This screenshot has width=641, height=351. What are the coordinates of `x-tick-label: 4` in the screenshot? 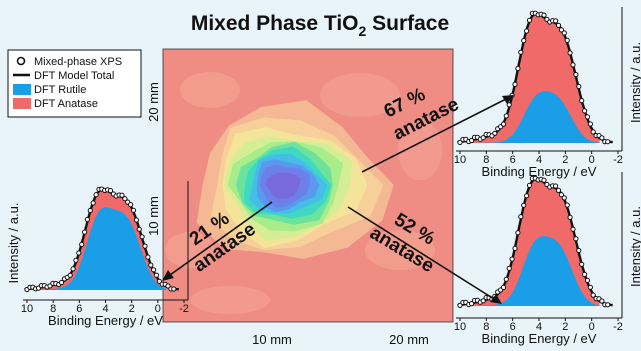 It's located at (105, 309).